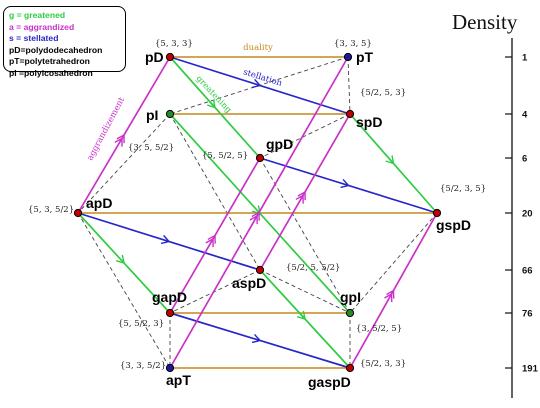  I want to click on schlafli-symbol-gapd: {5, 5/2, 3}, so click(141, 324).